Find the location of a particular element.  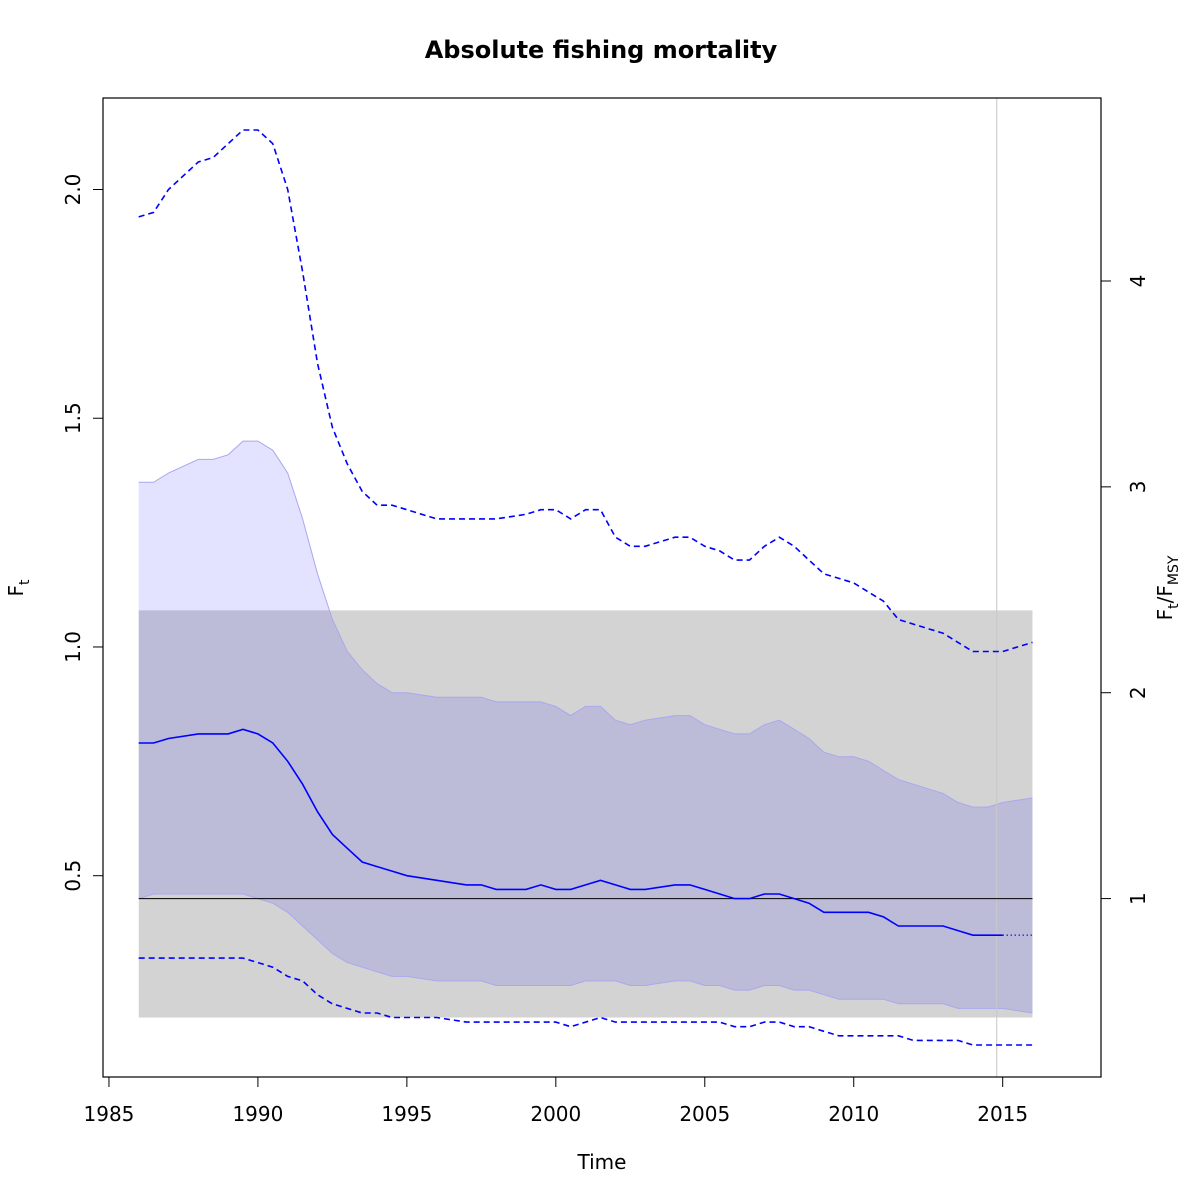

chart-title: Absolute fishing mortality is located at coordinates (601, 50).